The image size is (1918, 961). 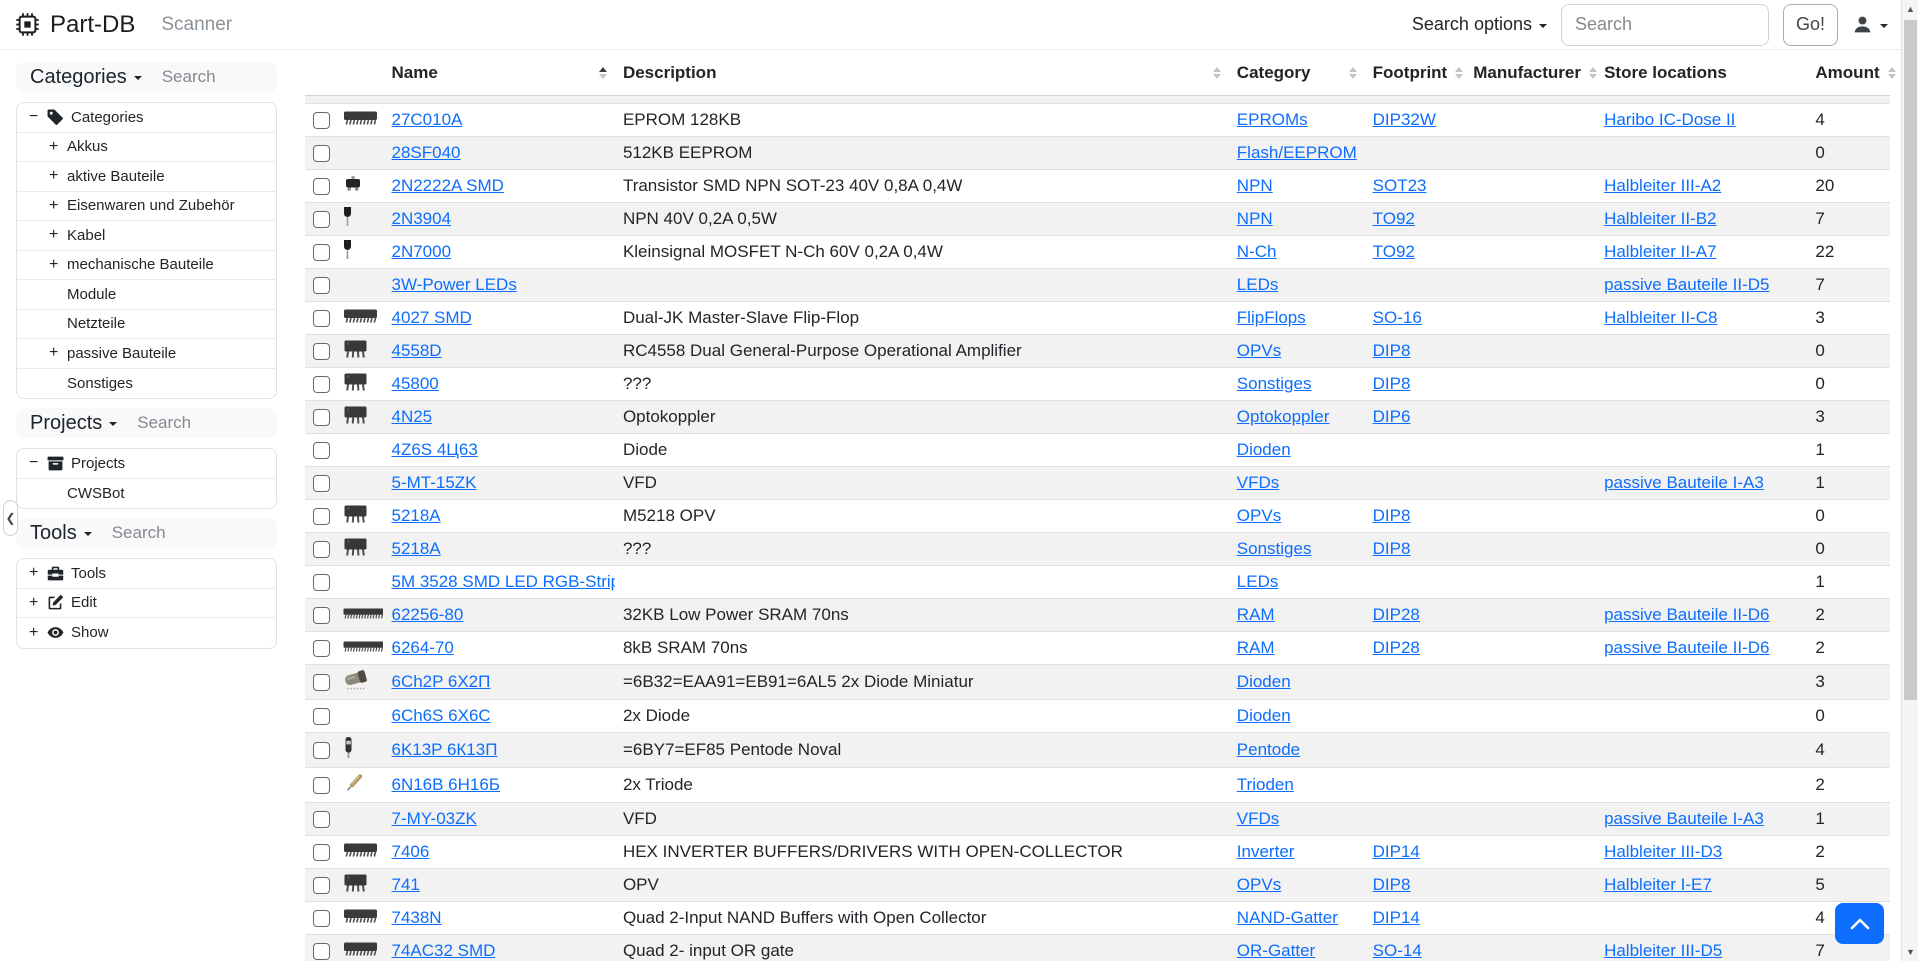 What do you see at coordinates (146, 147) in the screenshot?
I see `tree-item-akkus: + Akkus` at bounding box center [146, 147].